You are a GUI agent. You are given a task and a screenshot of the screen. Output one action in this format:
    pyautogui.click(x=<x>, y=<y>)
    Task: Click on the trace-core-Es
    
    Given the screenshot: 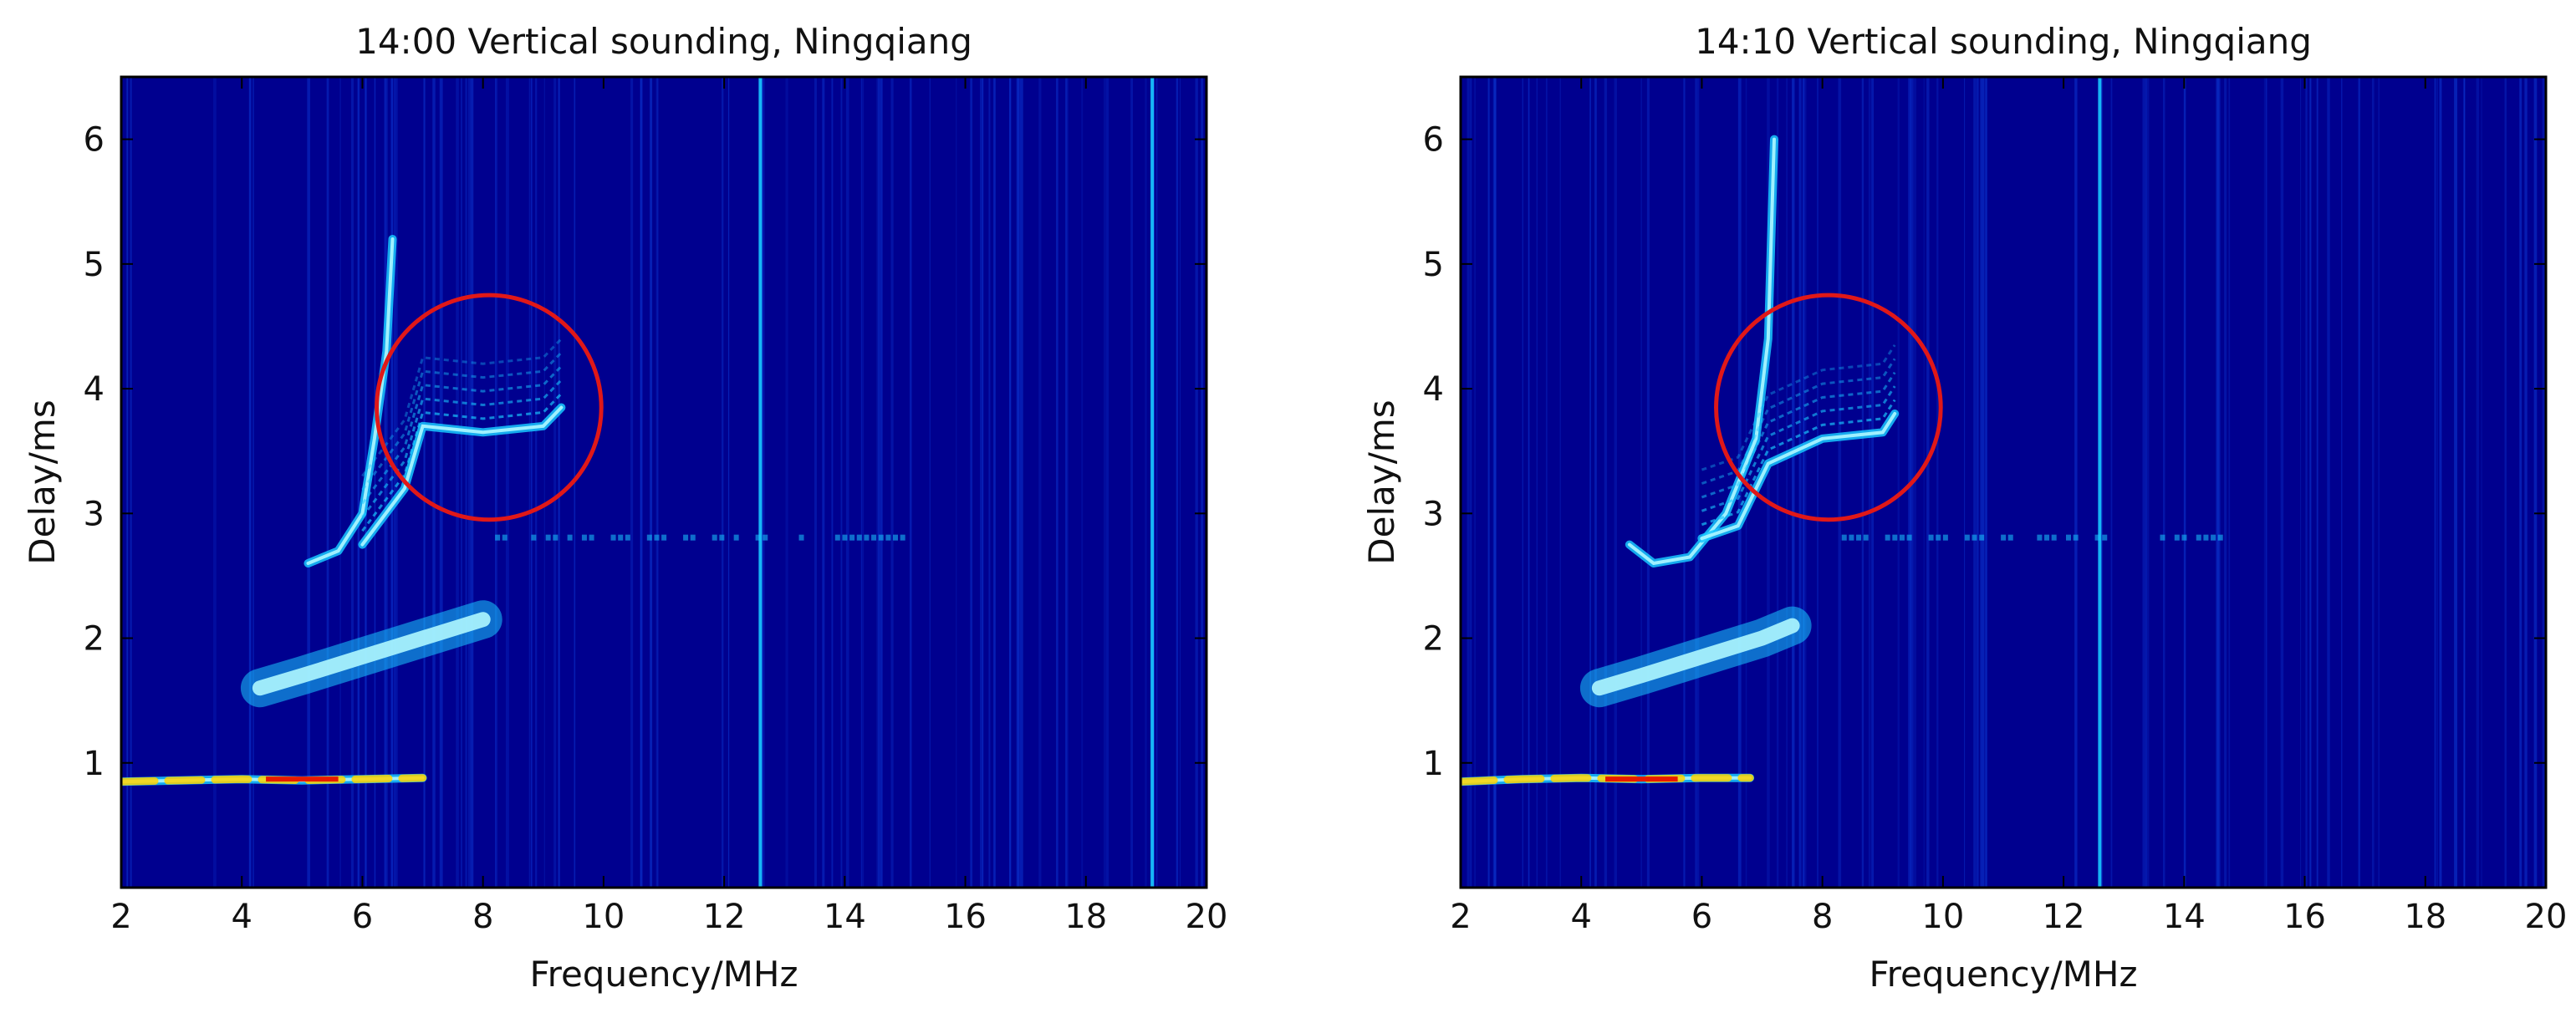 What is the action you would take?
    pyautogui.click(x=371, y=654)
    